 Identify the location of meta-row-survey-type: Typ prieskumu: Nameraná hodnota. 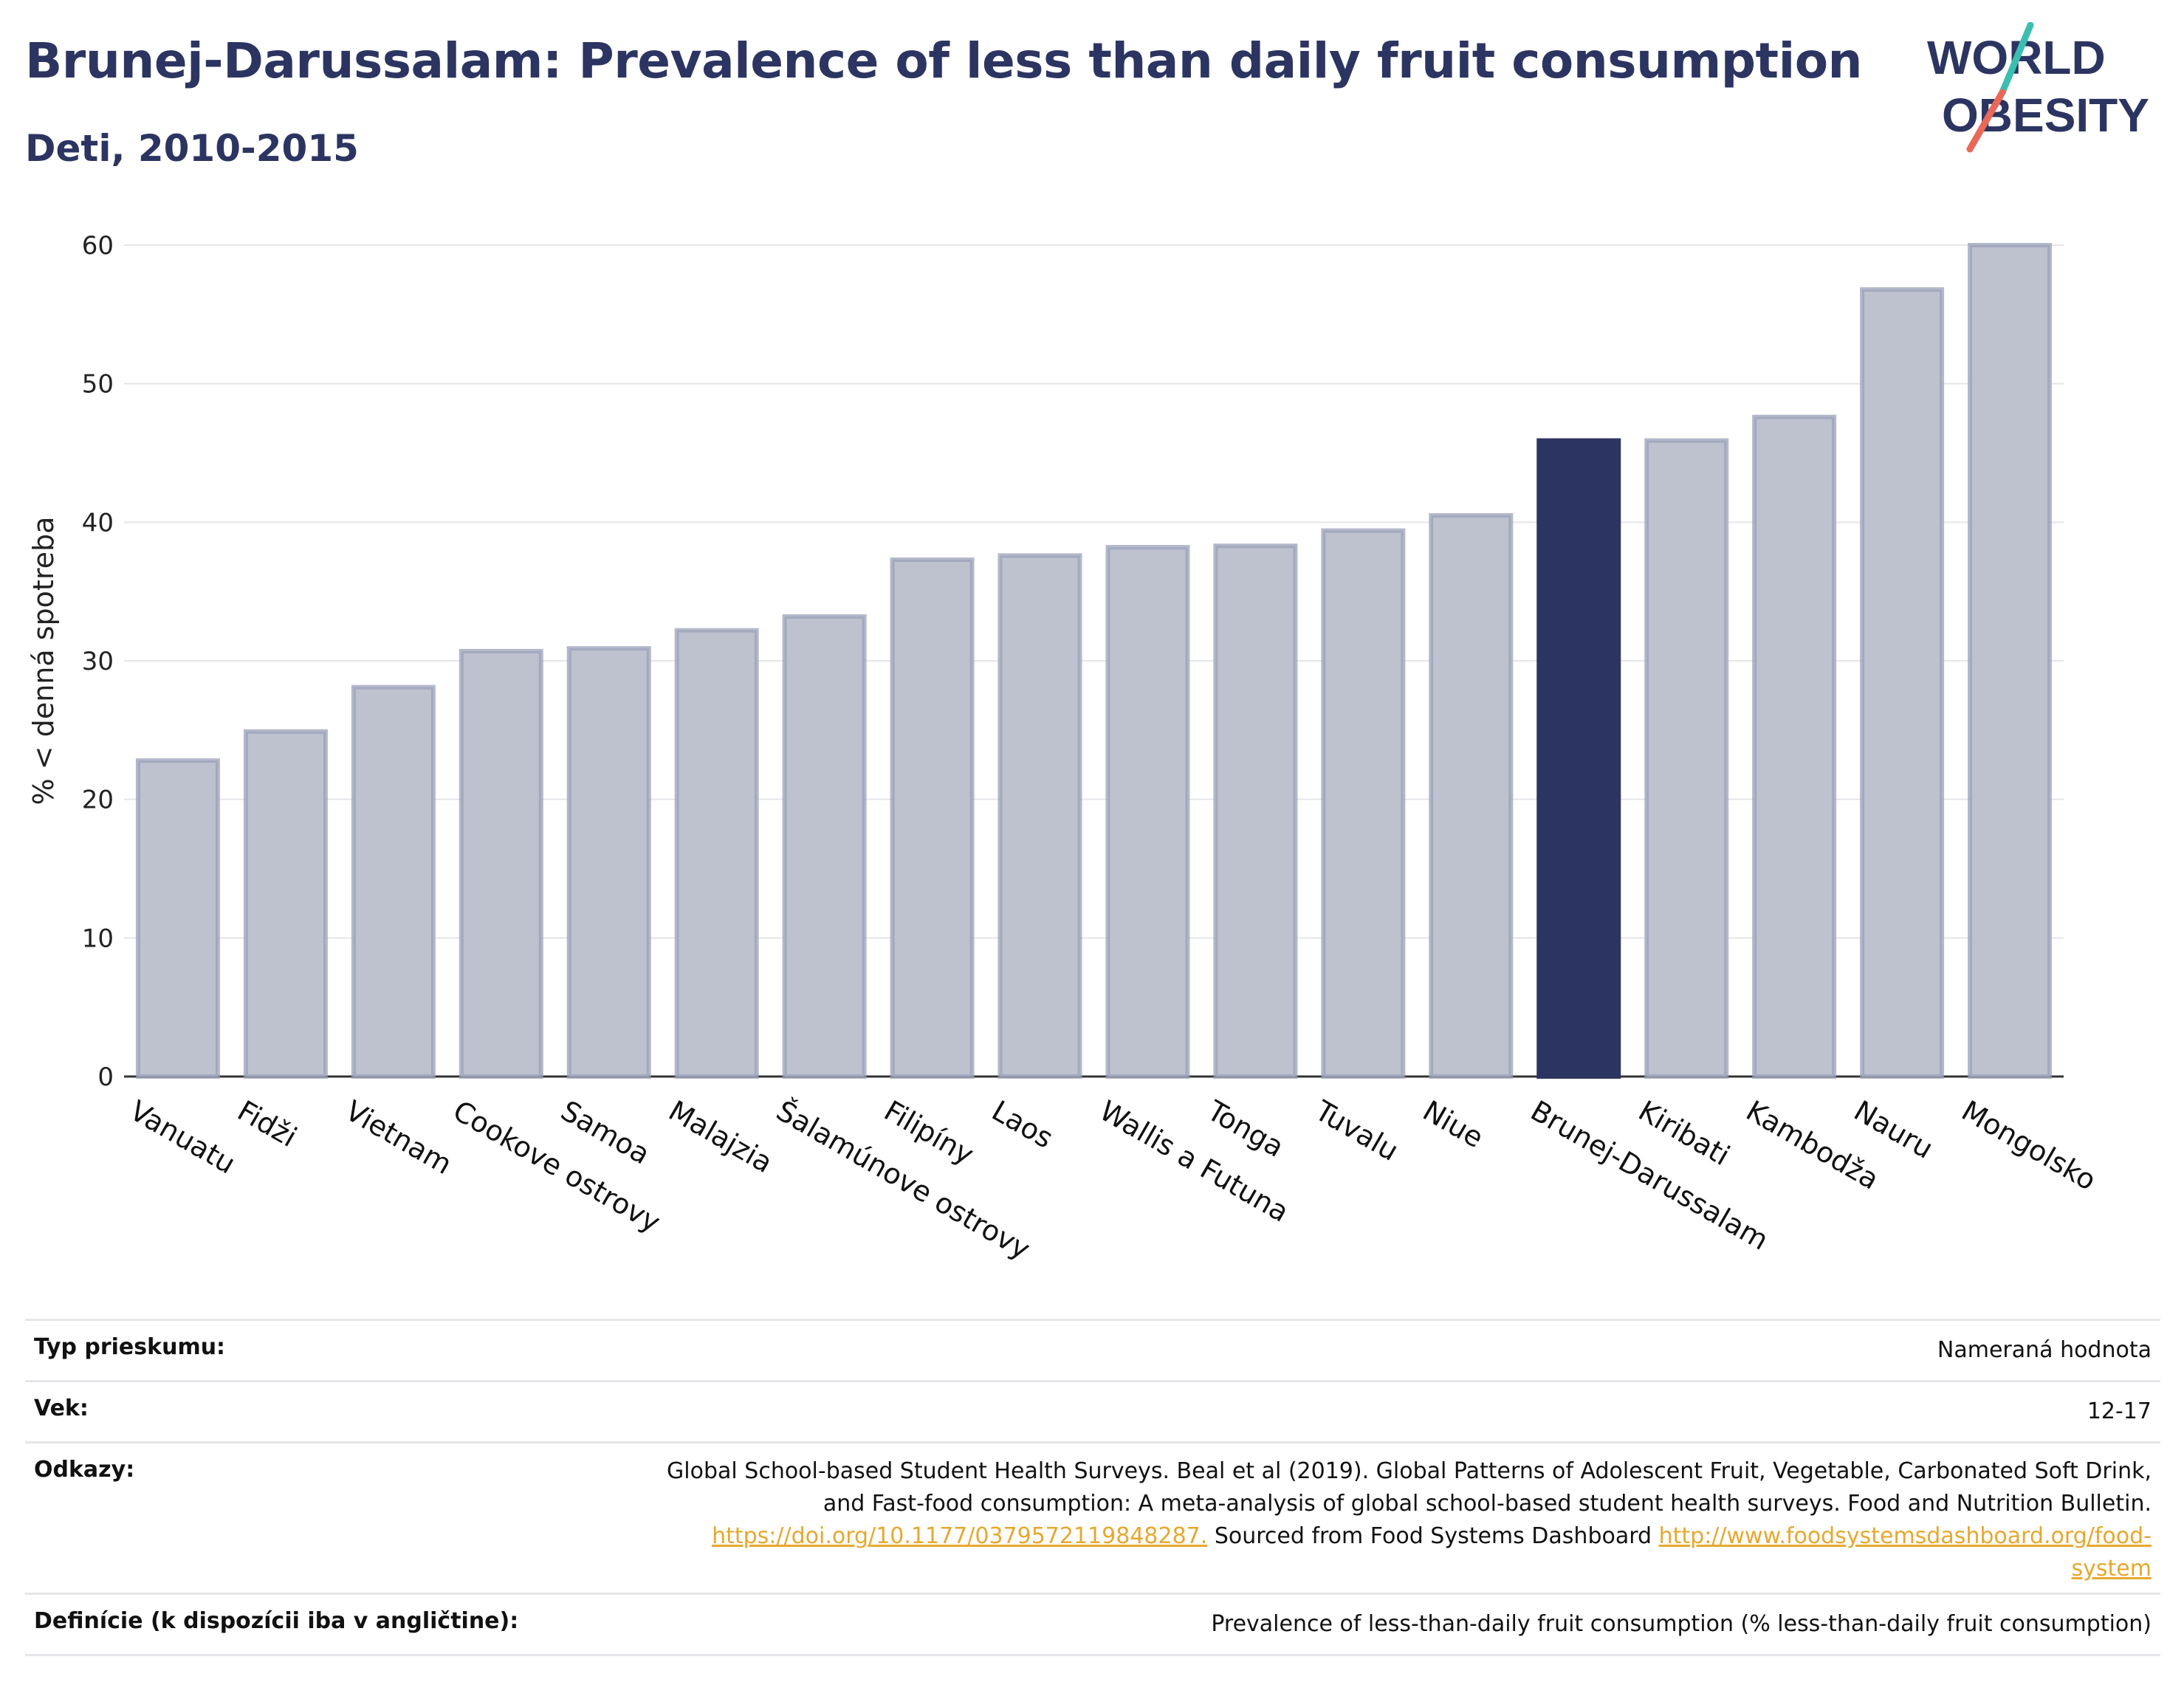
(1093, 1349).